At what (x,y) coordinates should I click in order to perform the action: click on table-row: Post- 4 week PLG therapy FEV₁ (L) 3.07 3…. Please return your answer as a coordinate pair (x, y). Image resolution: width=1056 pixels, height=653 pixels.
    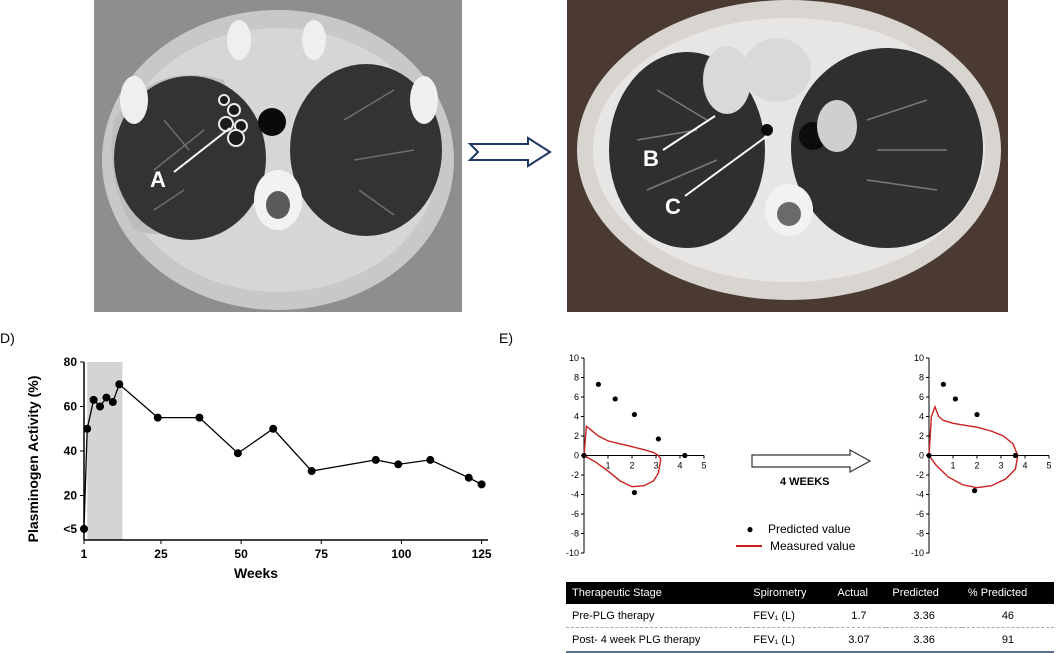
    Looking at the image, I should click on (810, 640).